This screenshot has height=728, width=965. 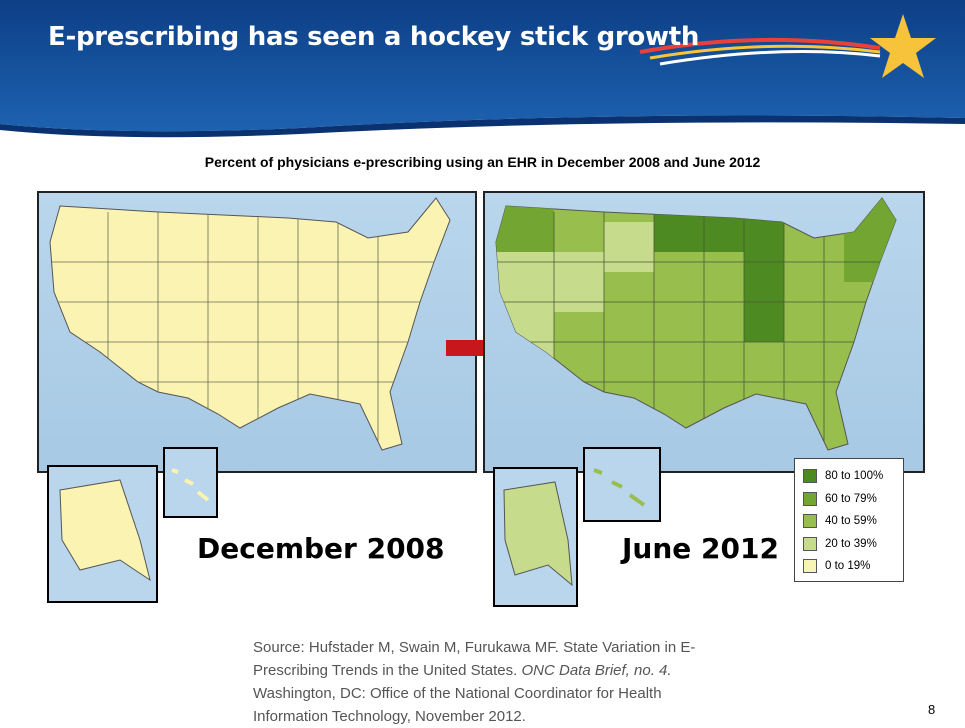 I want to click on star, so click(x=903, y=46).